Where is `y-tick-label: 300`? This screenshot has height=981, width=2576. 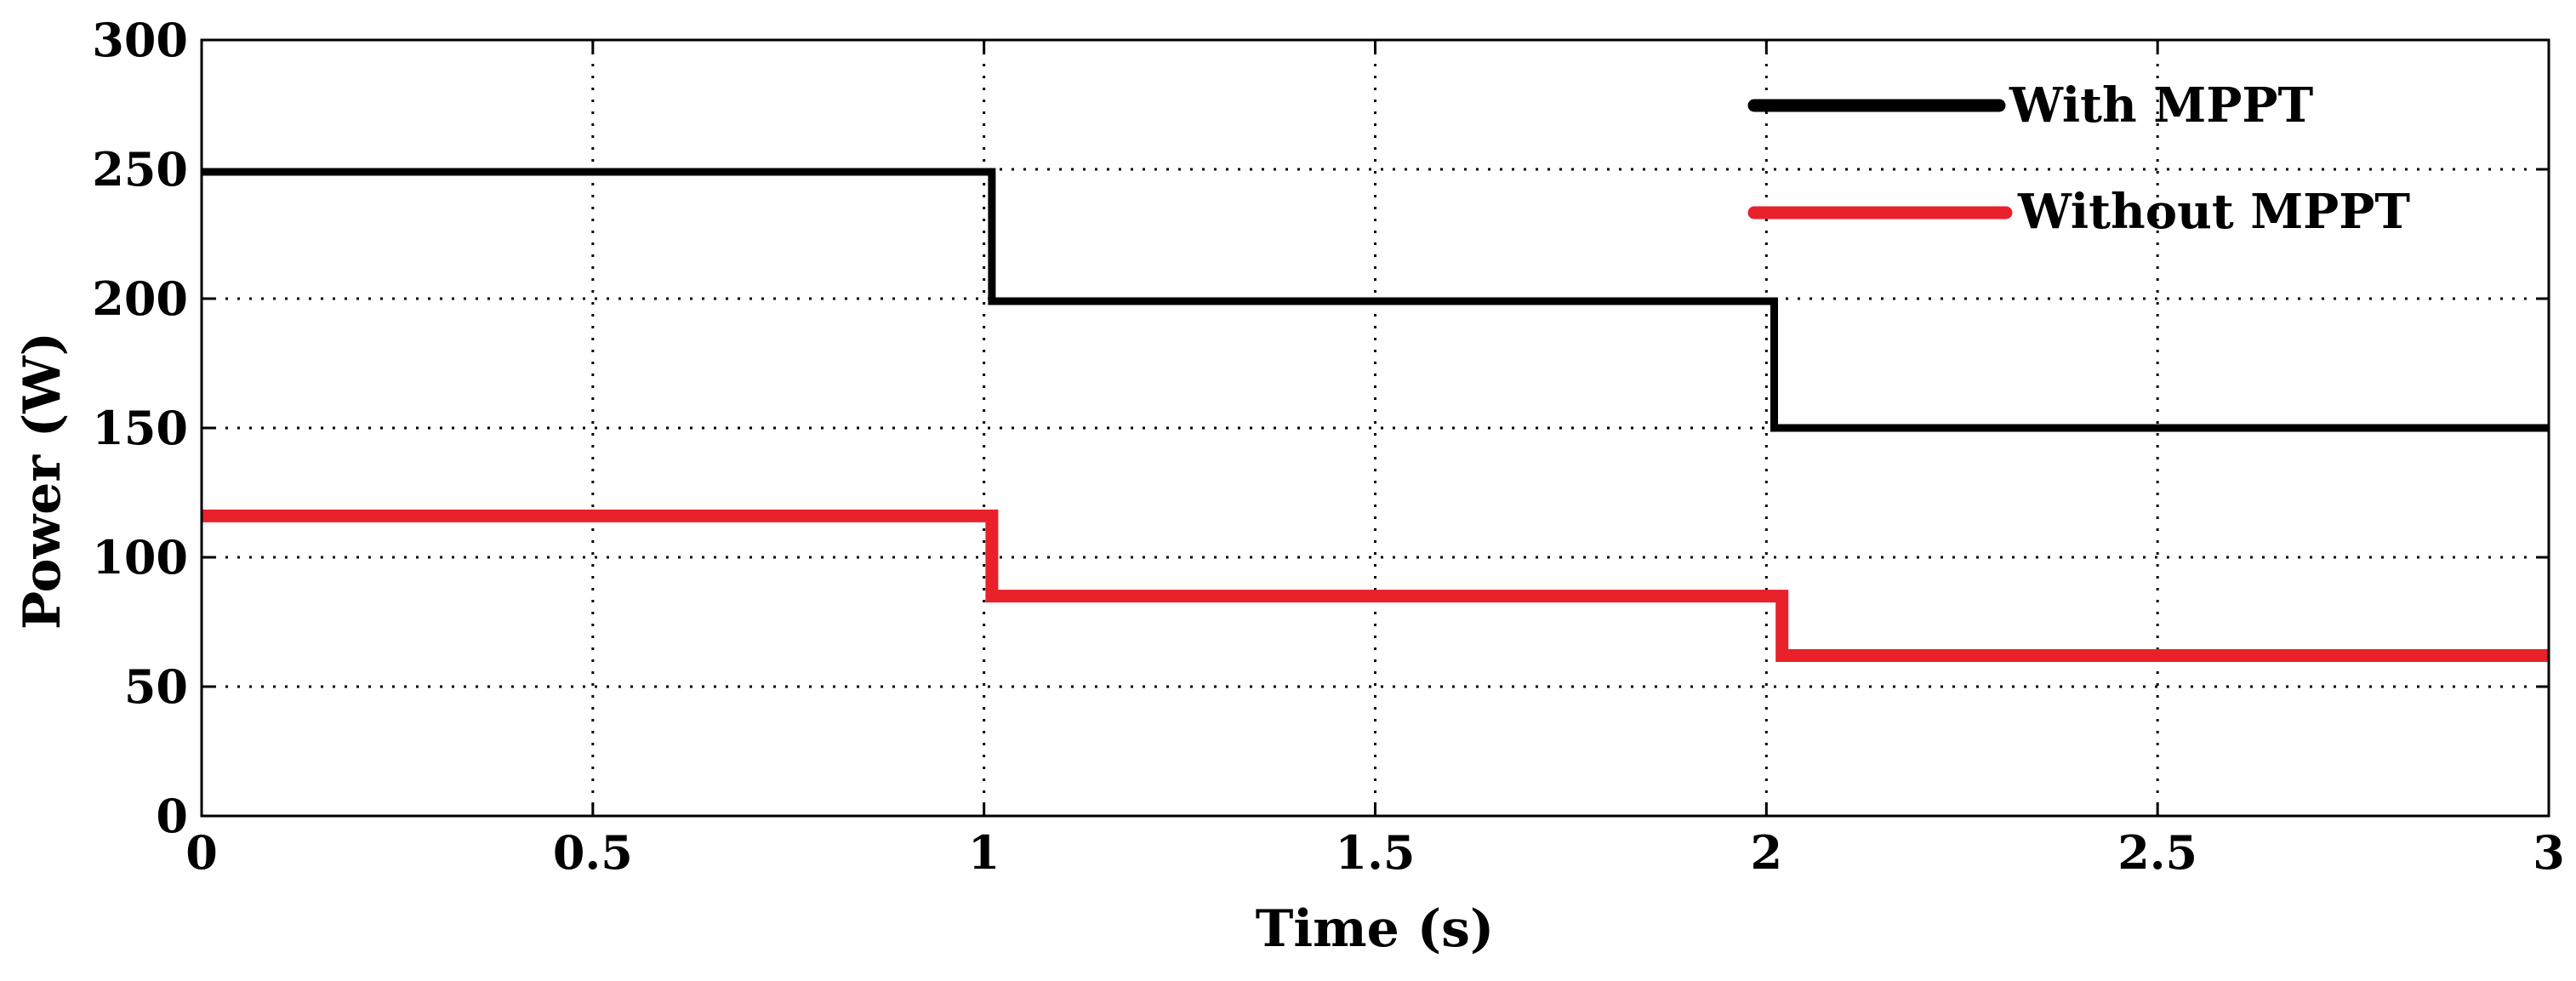
y-tick-label: 300 is located at coordinates (140, 40).